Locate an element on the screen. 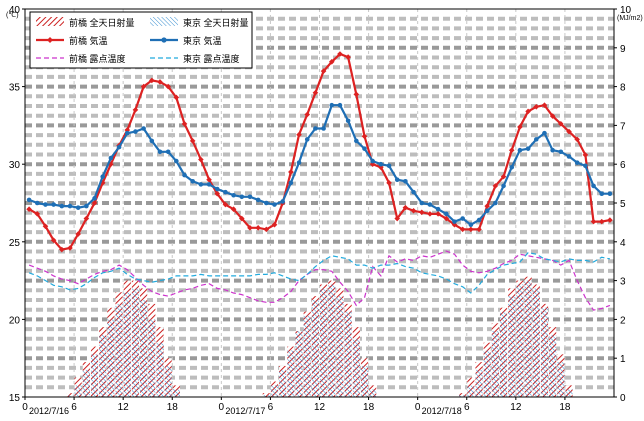 This screenshot has width=644, height=421. legend-box is located at coordinates (141, 40).